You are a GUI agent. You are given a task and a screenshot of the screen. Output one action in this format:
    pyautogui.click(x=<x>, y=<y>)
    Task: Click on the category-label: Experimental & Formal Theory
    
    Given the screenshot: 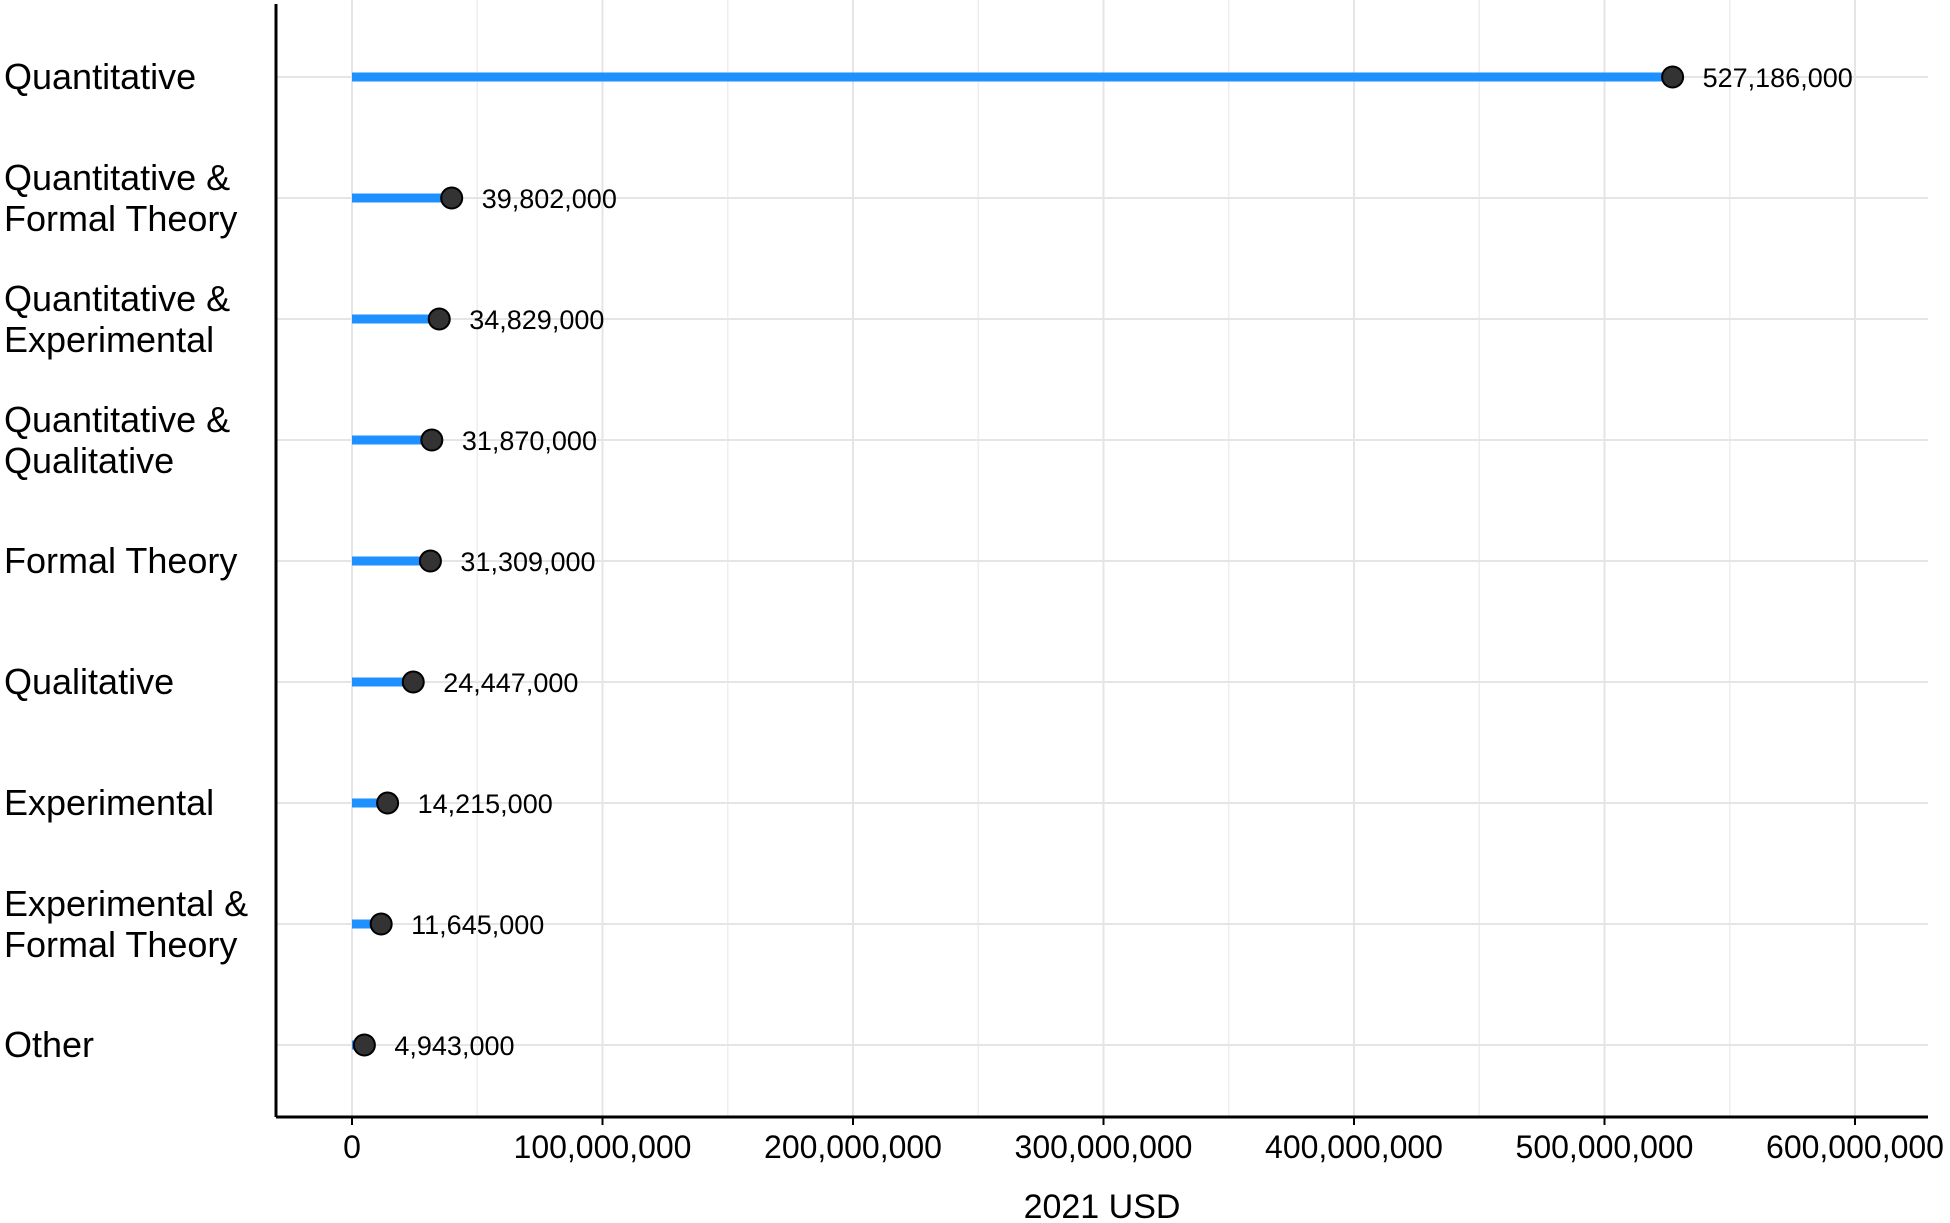 What is the action you would take?
    pyautogui.click(x=126, y=924)
    